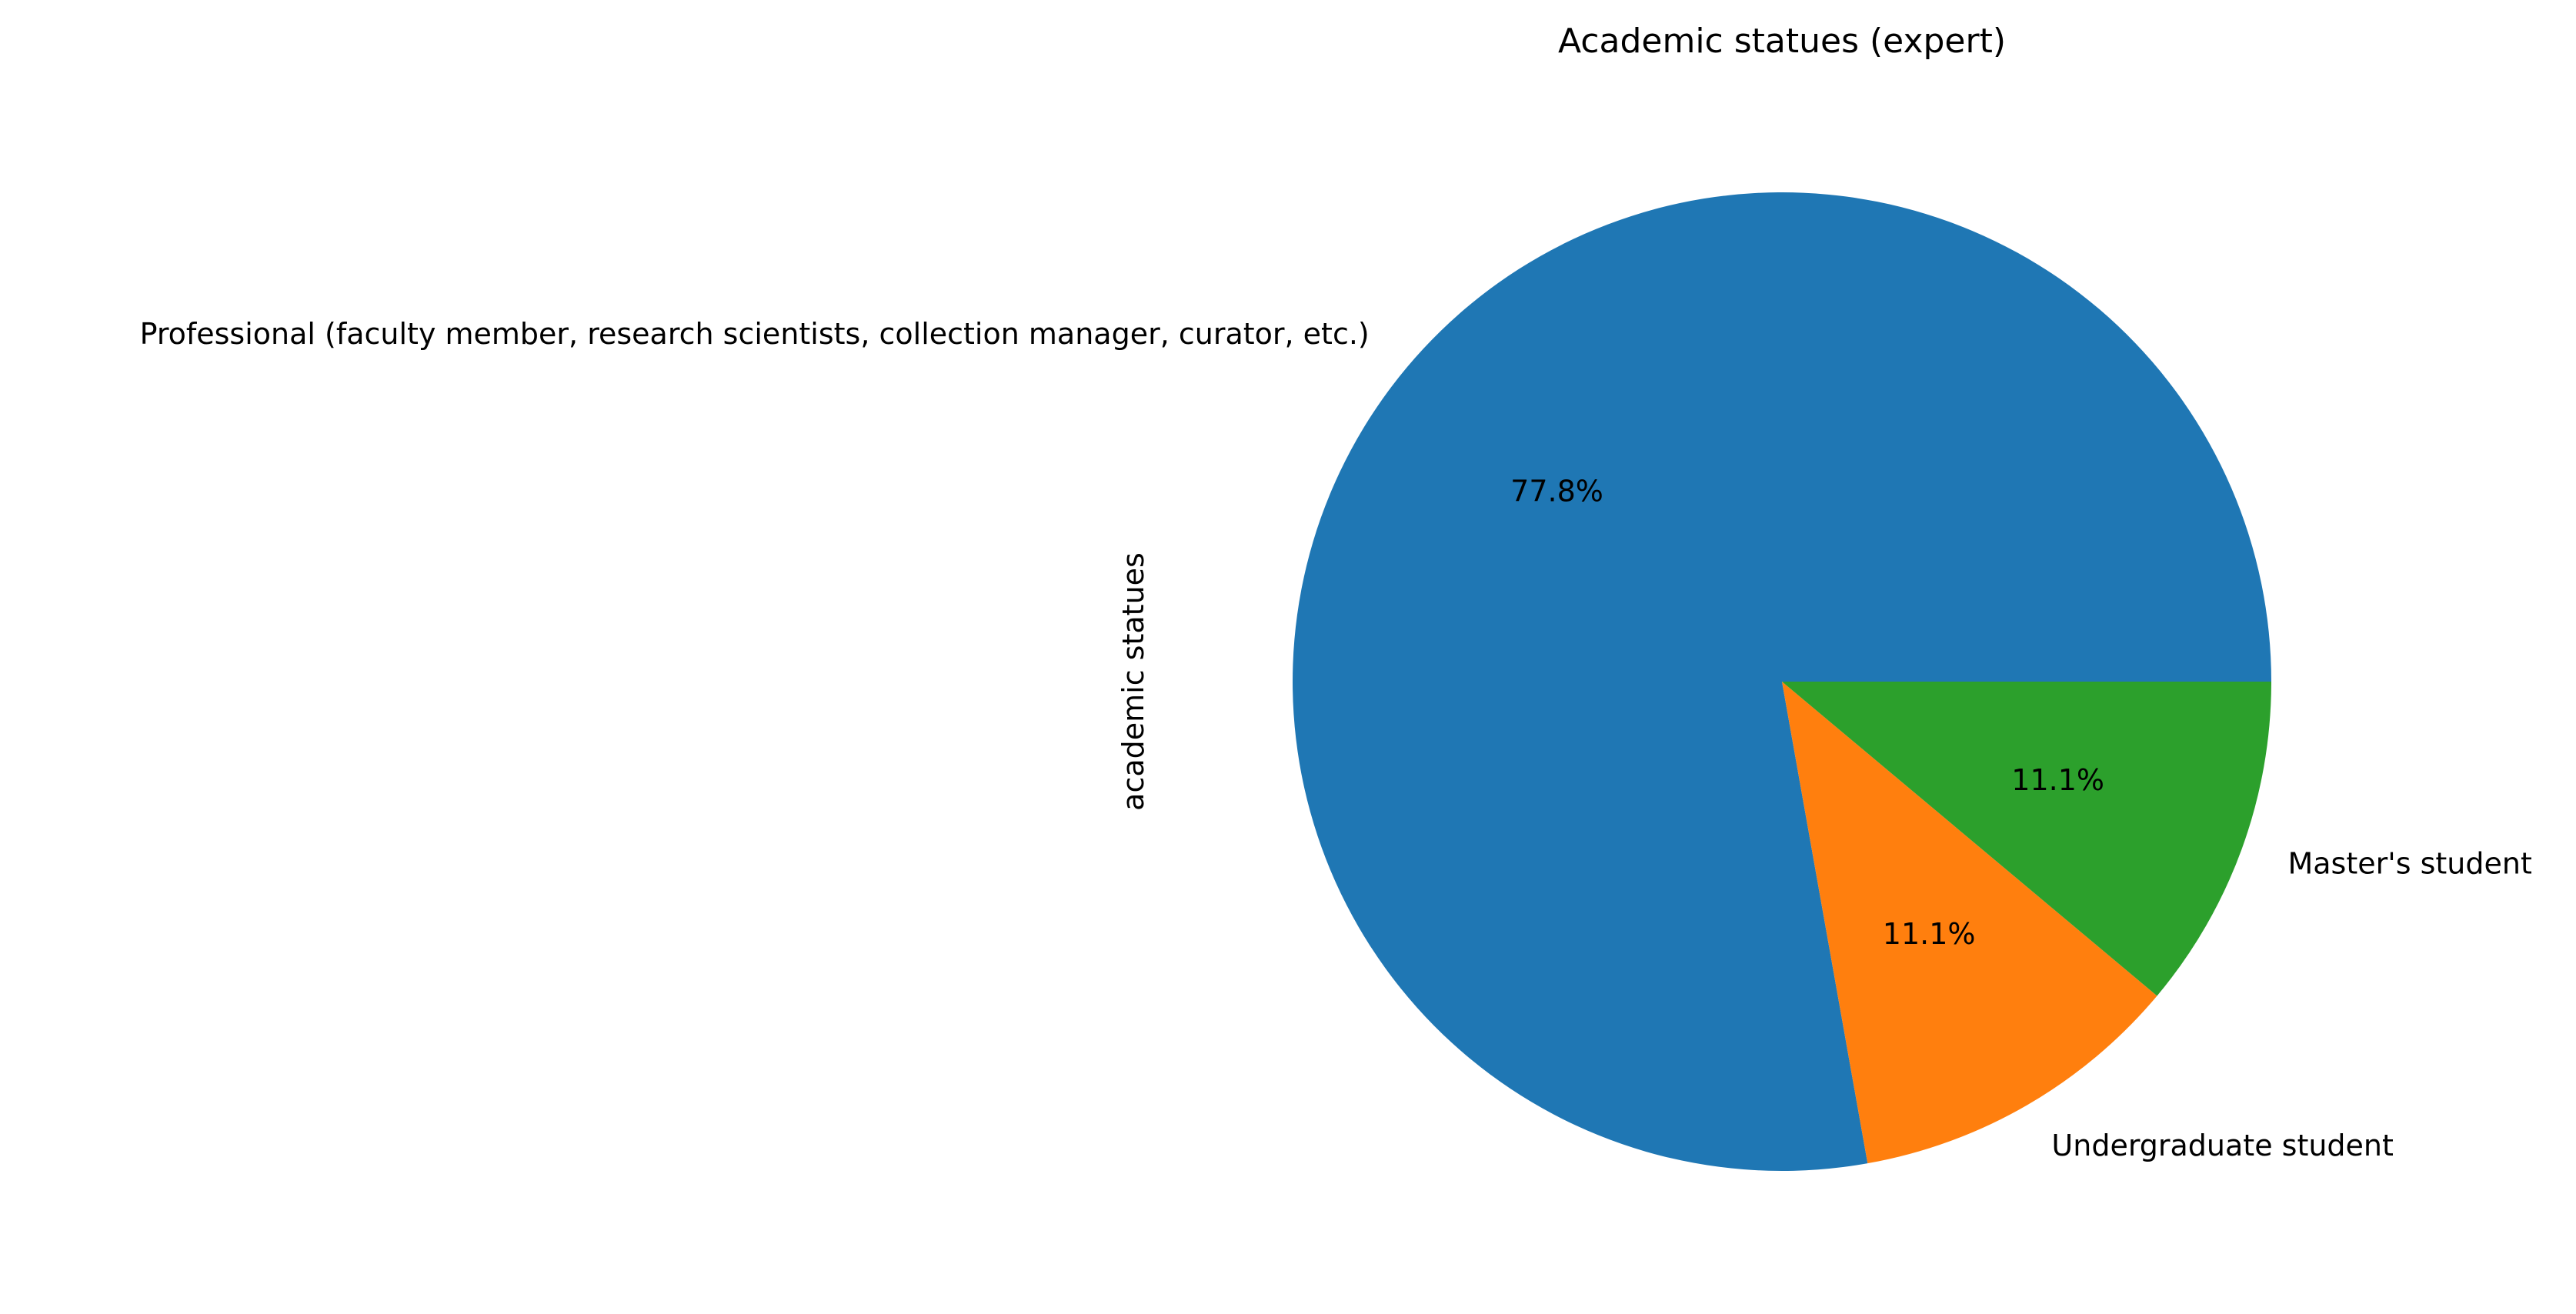 The image size is (2576, 1314). What do you see at coordinates (1782, 41) in the screenshot?
I see `chart-title: Academic statues (expert)` at bounding box center [1782, 41].